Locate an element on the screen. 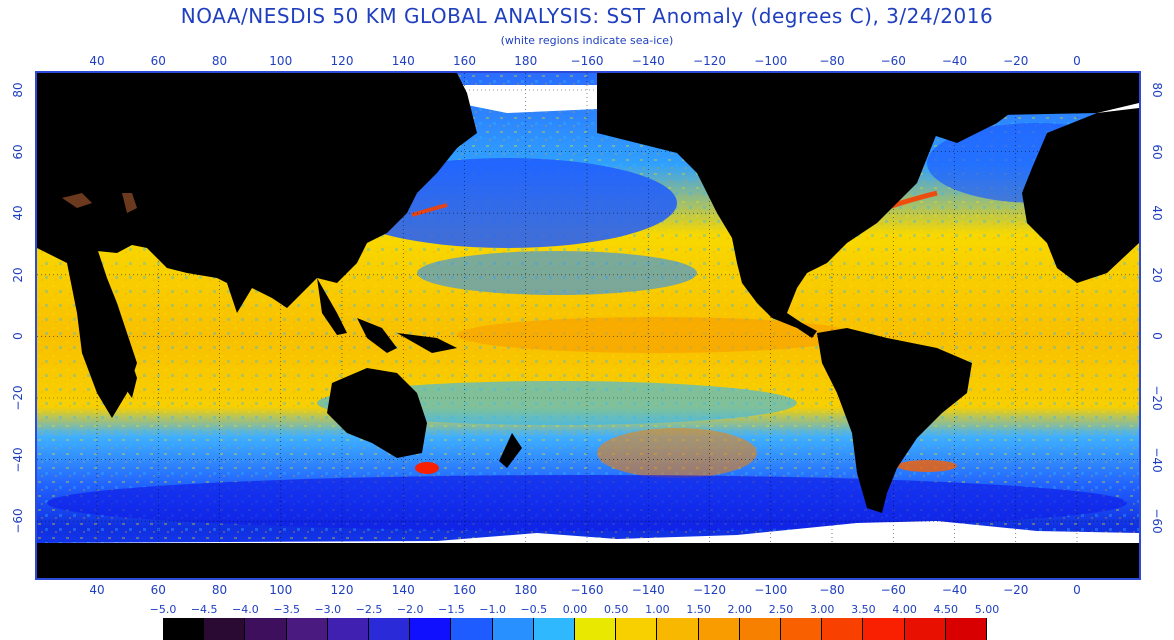 The width and height of the screenshot is (1174, 640). south-atlantic-warm is located at coordinates (927, 466).